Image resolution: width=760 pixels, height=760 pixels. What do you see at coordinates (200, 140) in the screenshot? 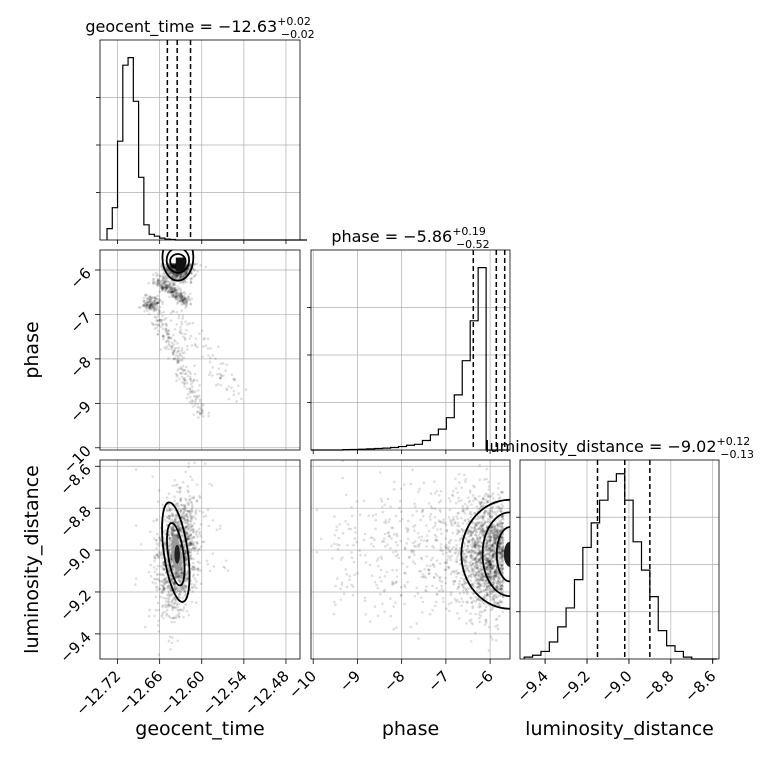
I see `panel-frame` at bounding box center [200, 140].